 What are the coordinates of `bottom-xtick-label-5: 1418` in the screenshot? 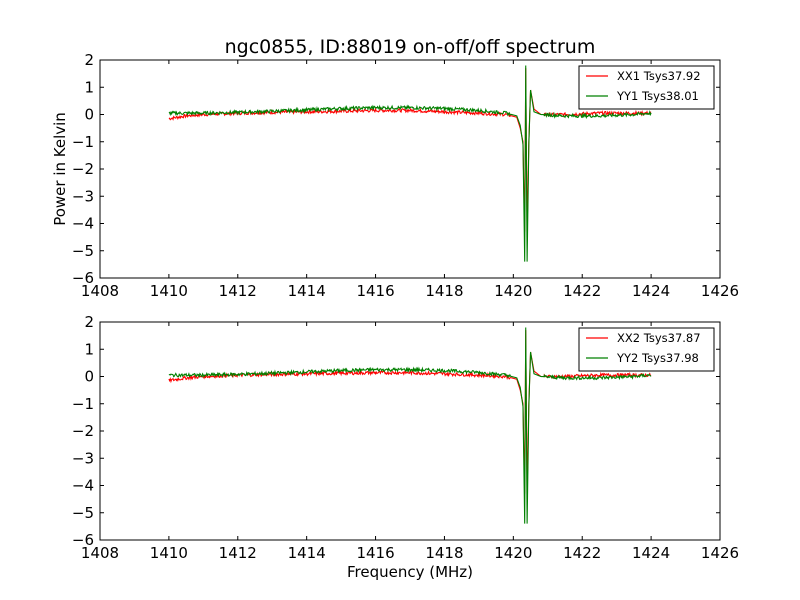 It's located at (444, 553).